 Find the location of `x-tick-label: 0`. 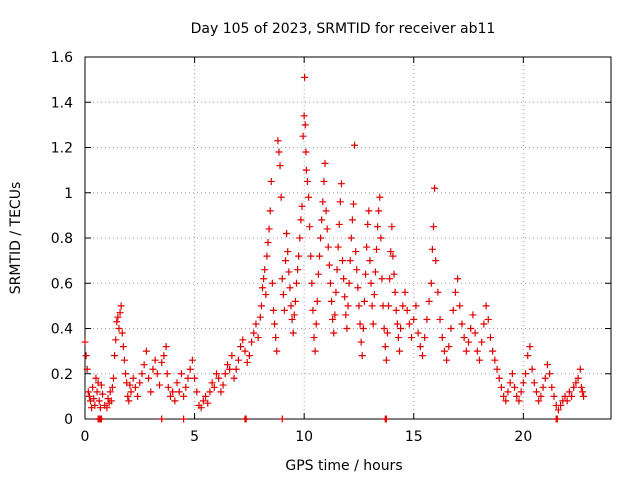

x-tick-label: 0 is located at coordinates (85, 437).